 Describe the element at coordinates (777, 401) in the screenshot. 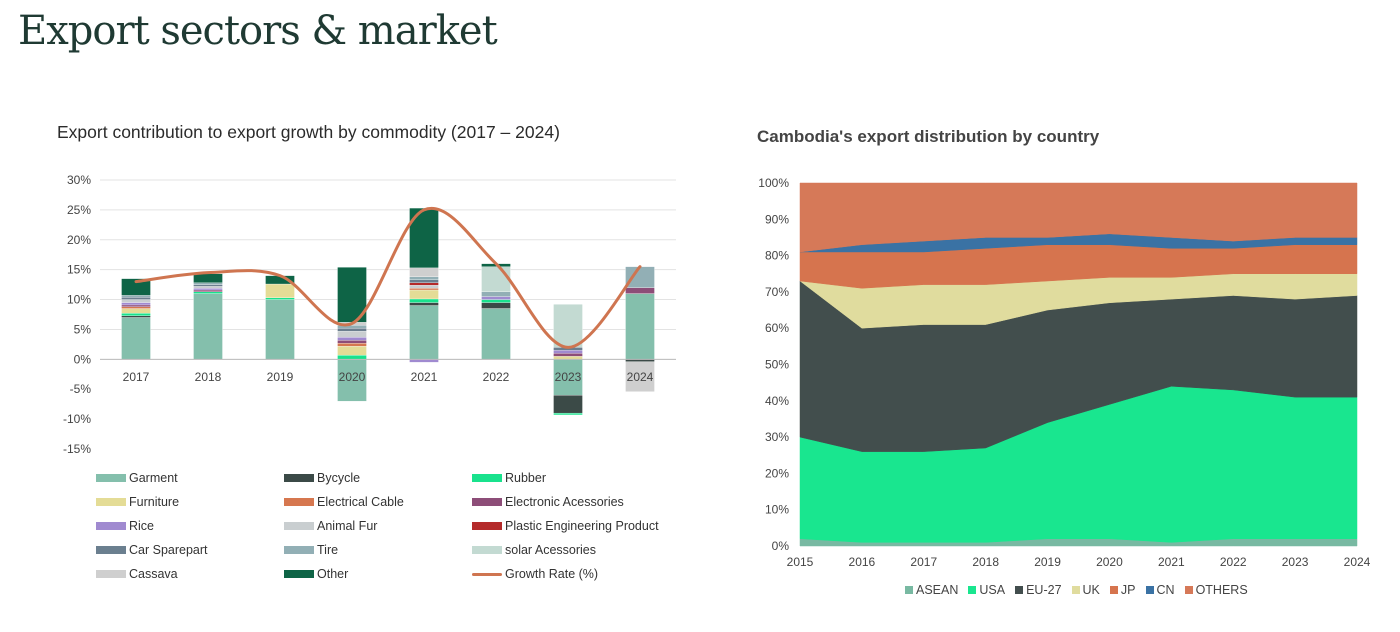

I see `y-tick-label: 40%` at that location.